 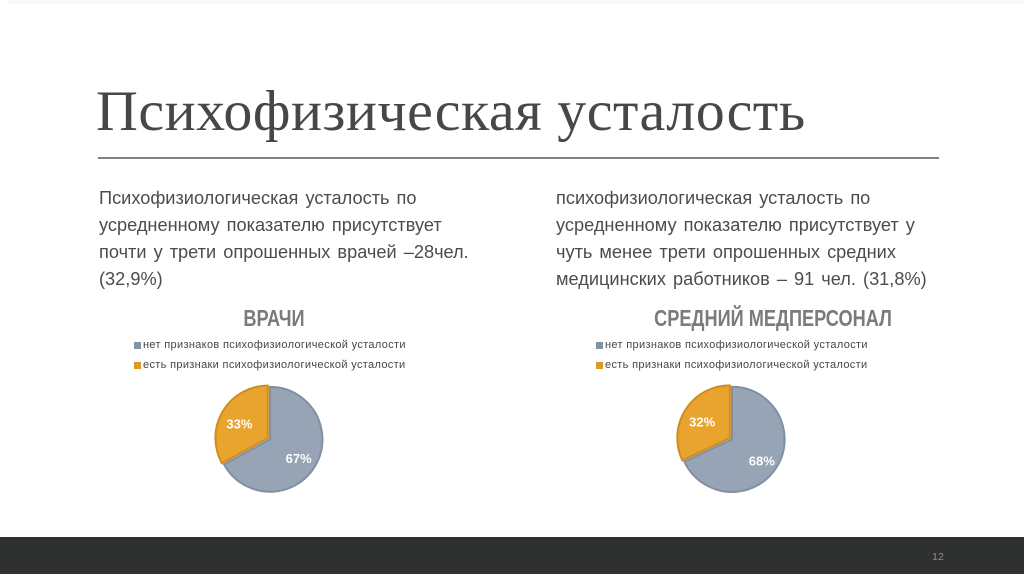 What do you see at coordinates (239, 424) in the screenshot?
I see `svg-text: 33%` at bounding box center [239, 424].